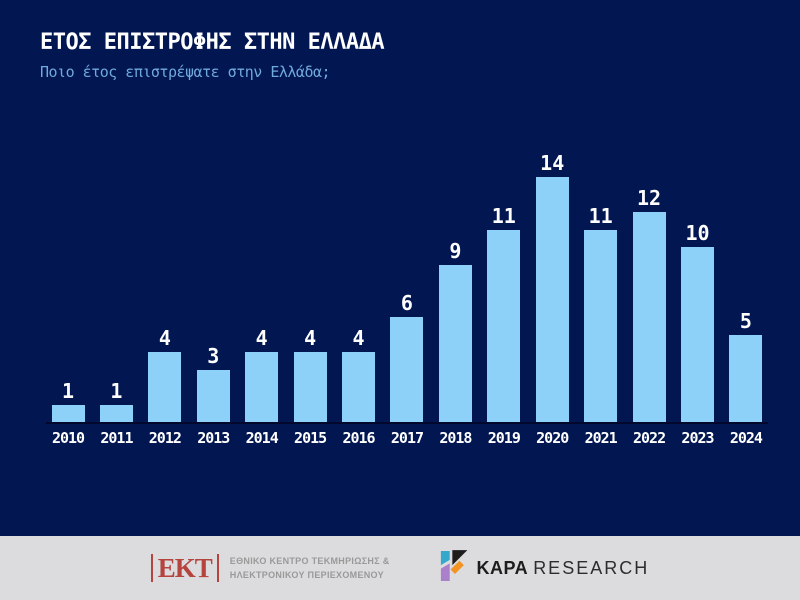 The width and height of the screenshot is (800, 600). What do you see at coordinates (213, 438) in the screenshot?
I see `x-axis-label: 2013` at bounding box center [213, 438].